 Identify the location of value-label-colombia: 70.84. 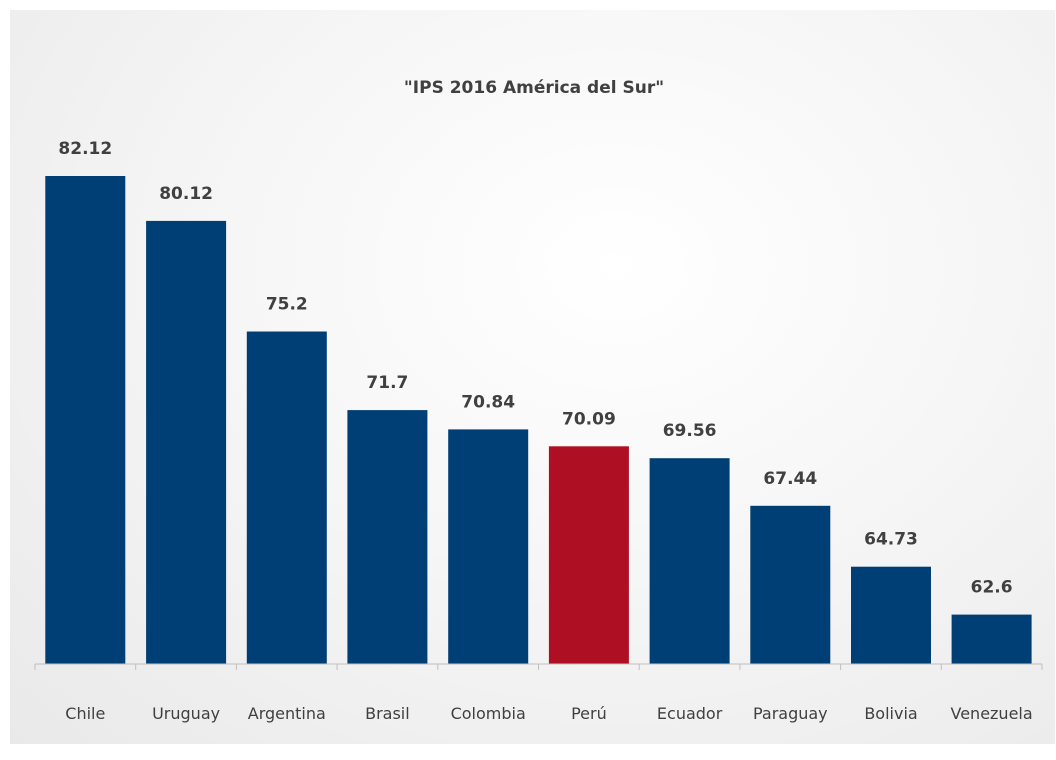
(488, 402).